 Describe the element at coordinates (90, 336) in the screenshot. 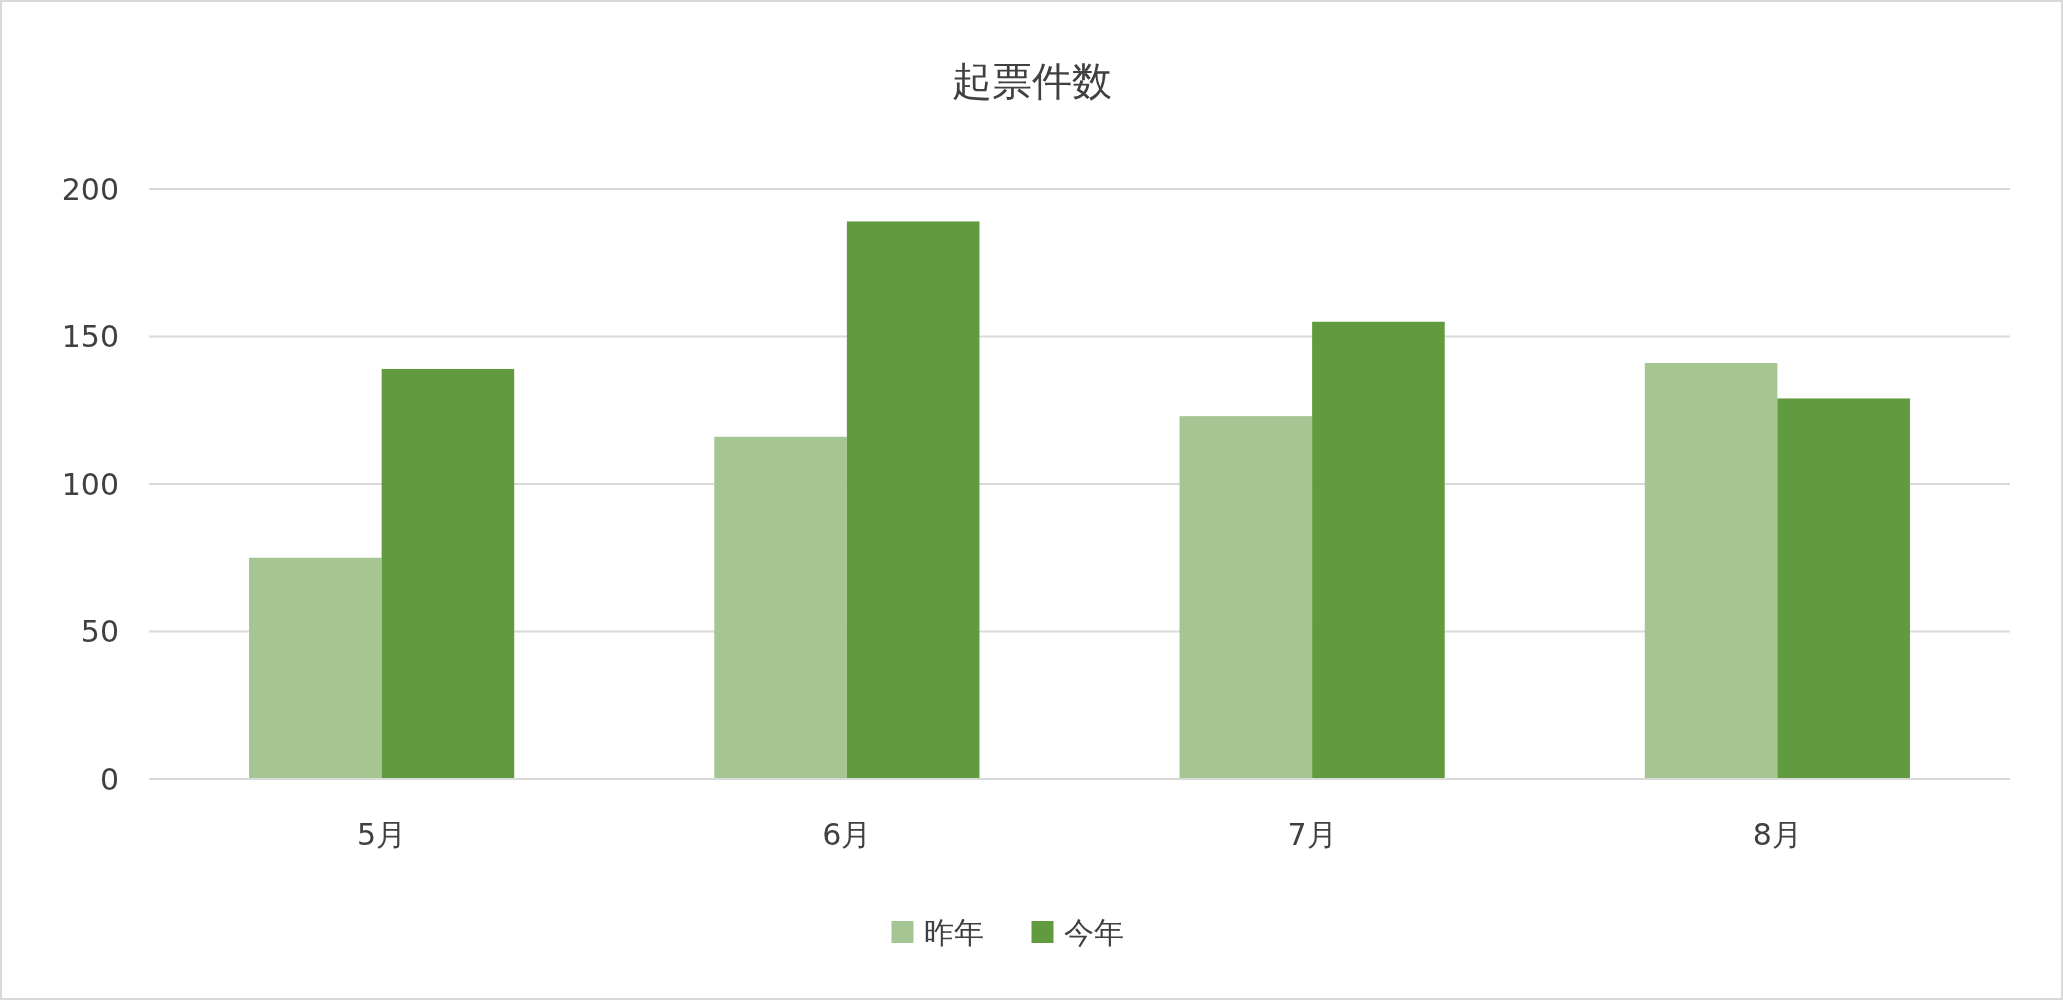

I see `y-tick-label: 150` at that location.